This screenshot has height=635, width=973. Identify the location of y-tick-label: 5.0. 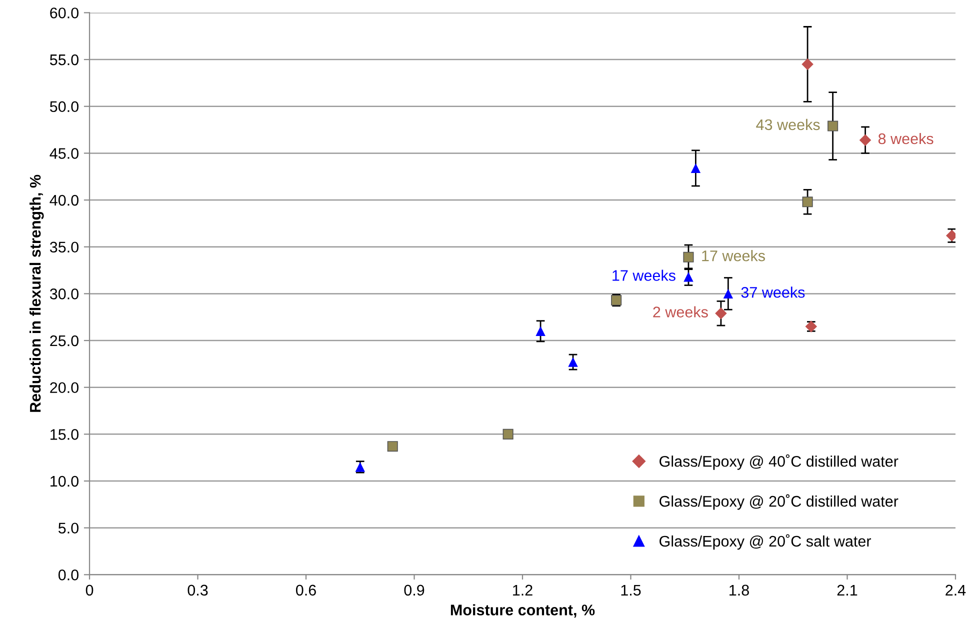
(68, 528).